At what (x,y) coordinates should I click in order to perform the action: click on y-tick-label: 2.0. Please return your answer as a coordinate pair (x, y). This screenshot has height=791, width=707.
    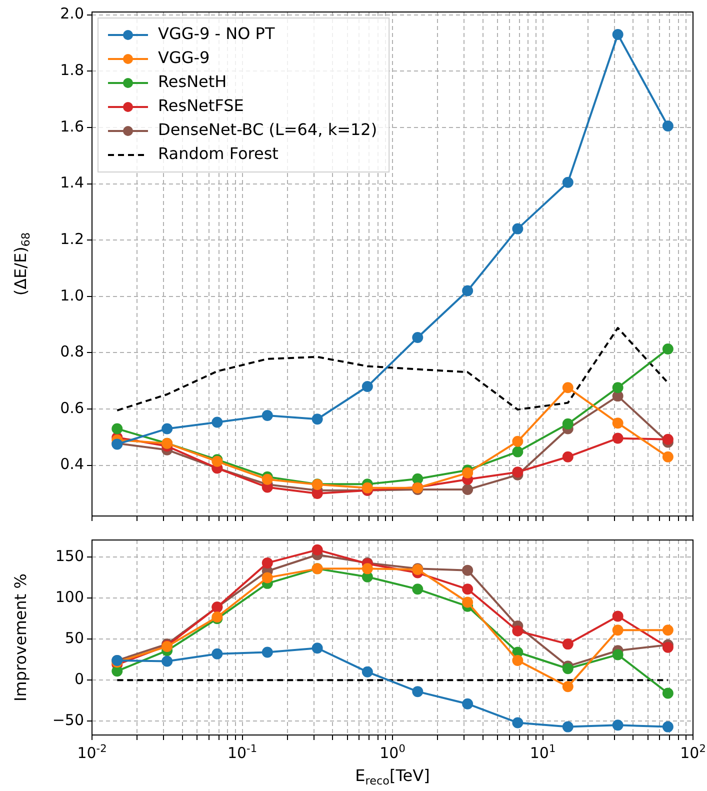
    Looking at the image, I should click on (72, 13).